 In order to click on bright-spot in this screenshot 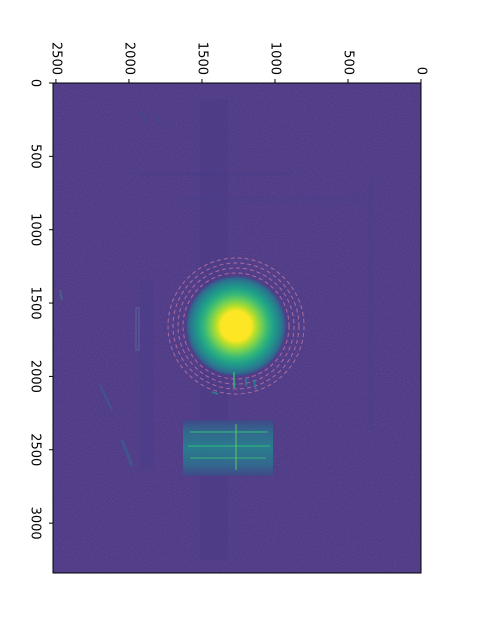, I will do `click(236, 326)`.